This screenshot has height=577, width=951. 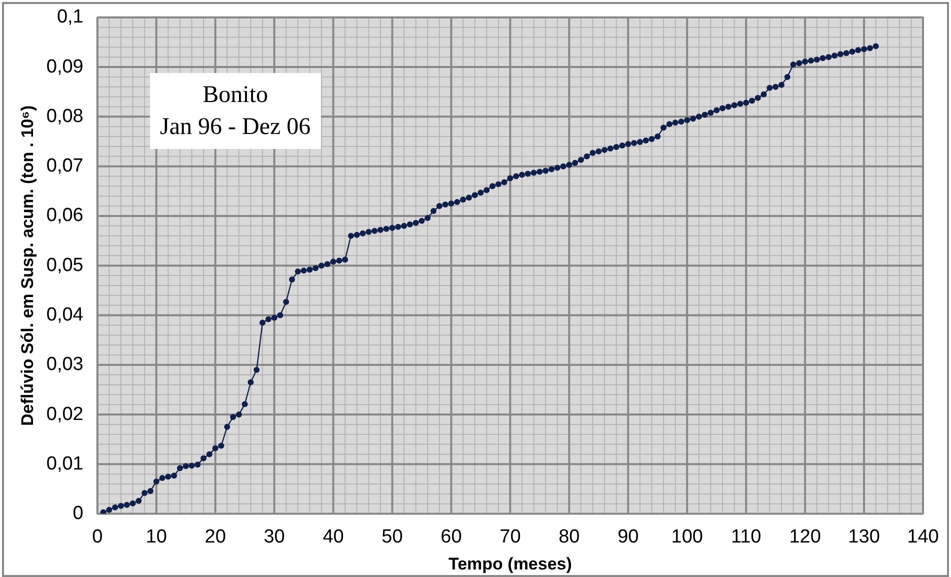 What do you see at coordinates (628, 537) in the screenshot?
I see `x-tick-label: 90` at bounding box center [628, 537].